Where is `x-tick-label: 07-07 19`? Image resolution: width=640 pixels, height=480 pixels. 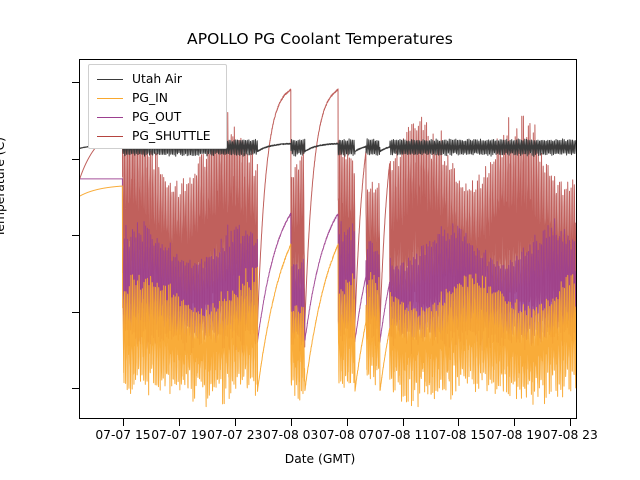 x-tick-label: 07-07 19 is located at coordinates (179, 435).